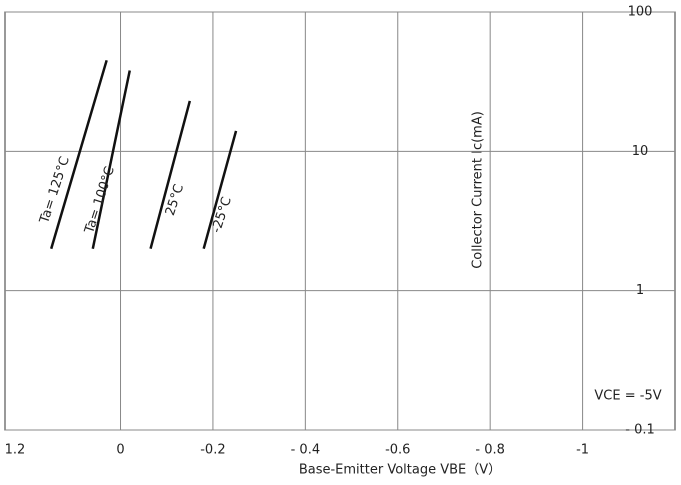  What do you see at coordinates (120, 450) in the screenshot?
I see `x-tick-label: 0` at bounding box center [120, 450].